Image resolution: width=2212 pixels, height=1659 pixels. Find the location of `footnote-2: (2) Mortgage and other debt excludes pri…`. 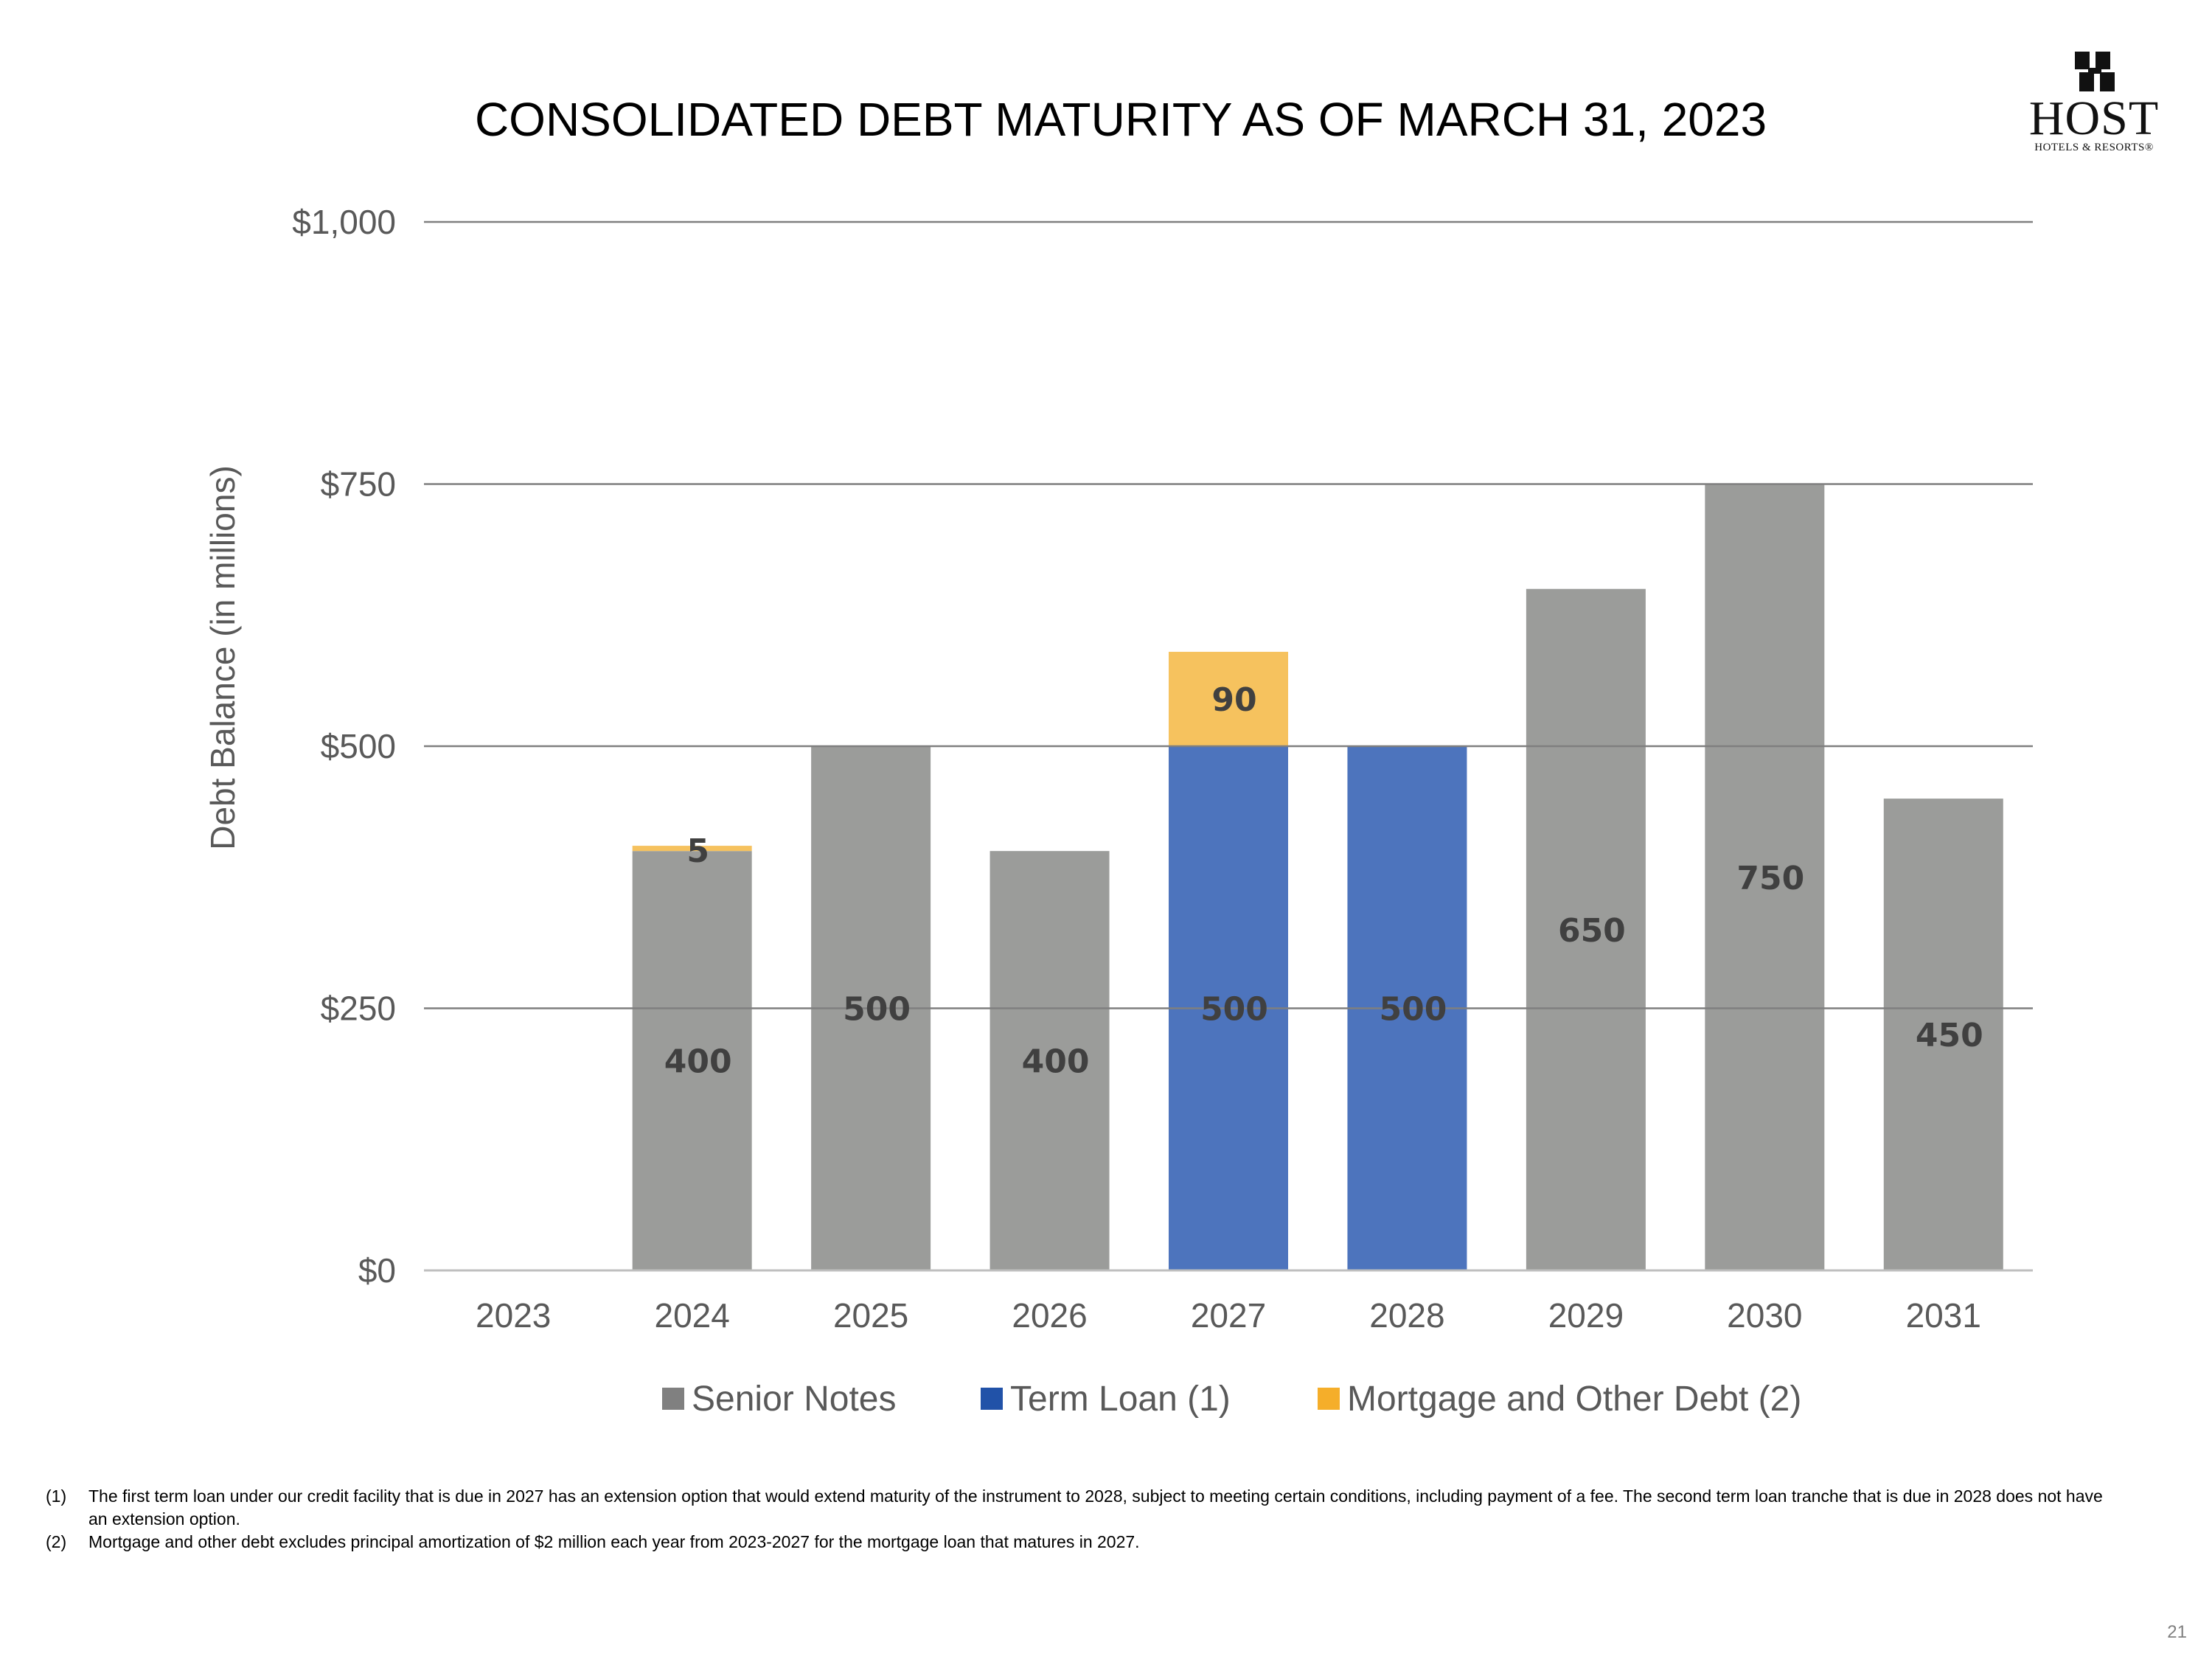

footnote-2: (2) Mortgage and other debt excludes pri… is located at coordinates (1078, 1542).